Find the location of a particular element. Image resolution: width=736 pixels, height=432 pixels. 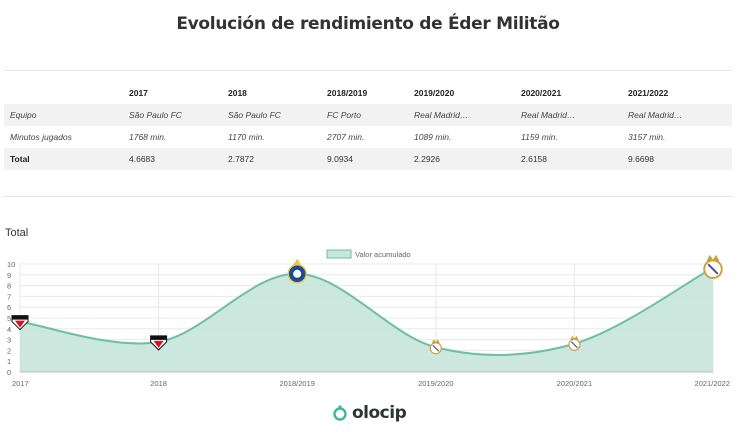

y-tick-label: 5 is located at coordinates (9, 318).